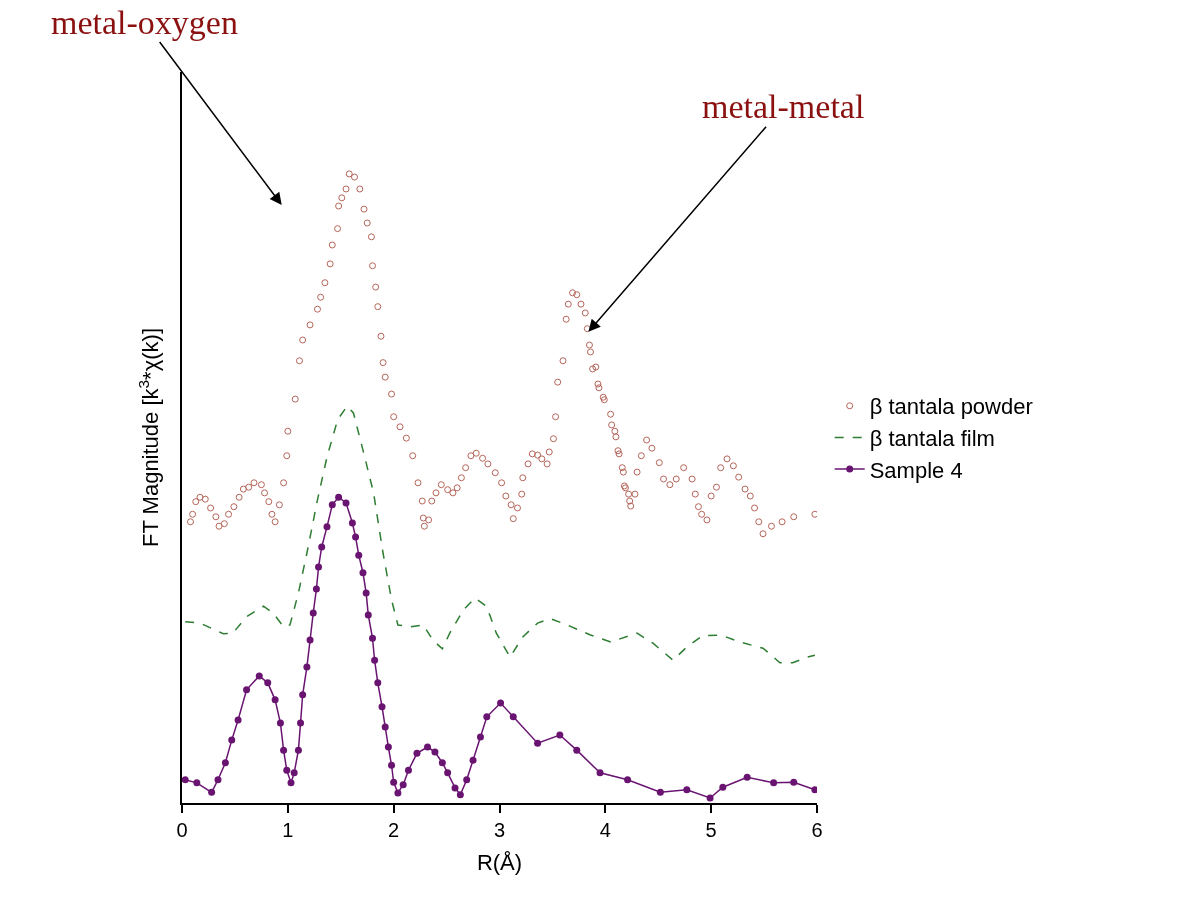 Image resolution: width=1187 pixels, height=917 pixels. I want to click on x-tick-label: 1, so click(288, 830).